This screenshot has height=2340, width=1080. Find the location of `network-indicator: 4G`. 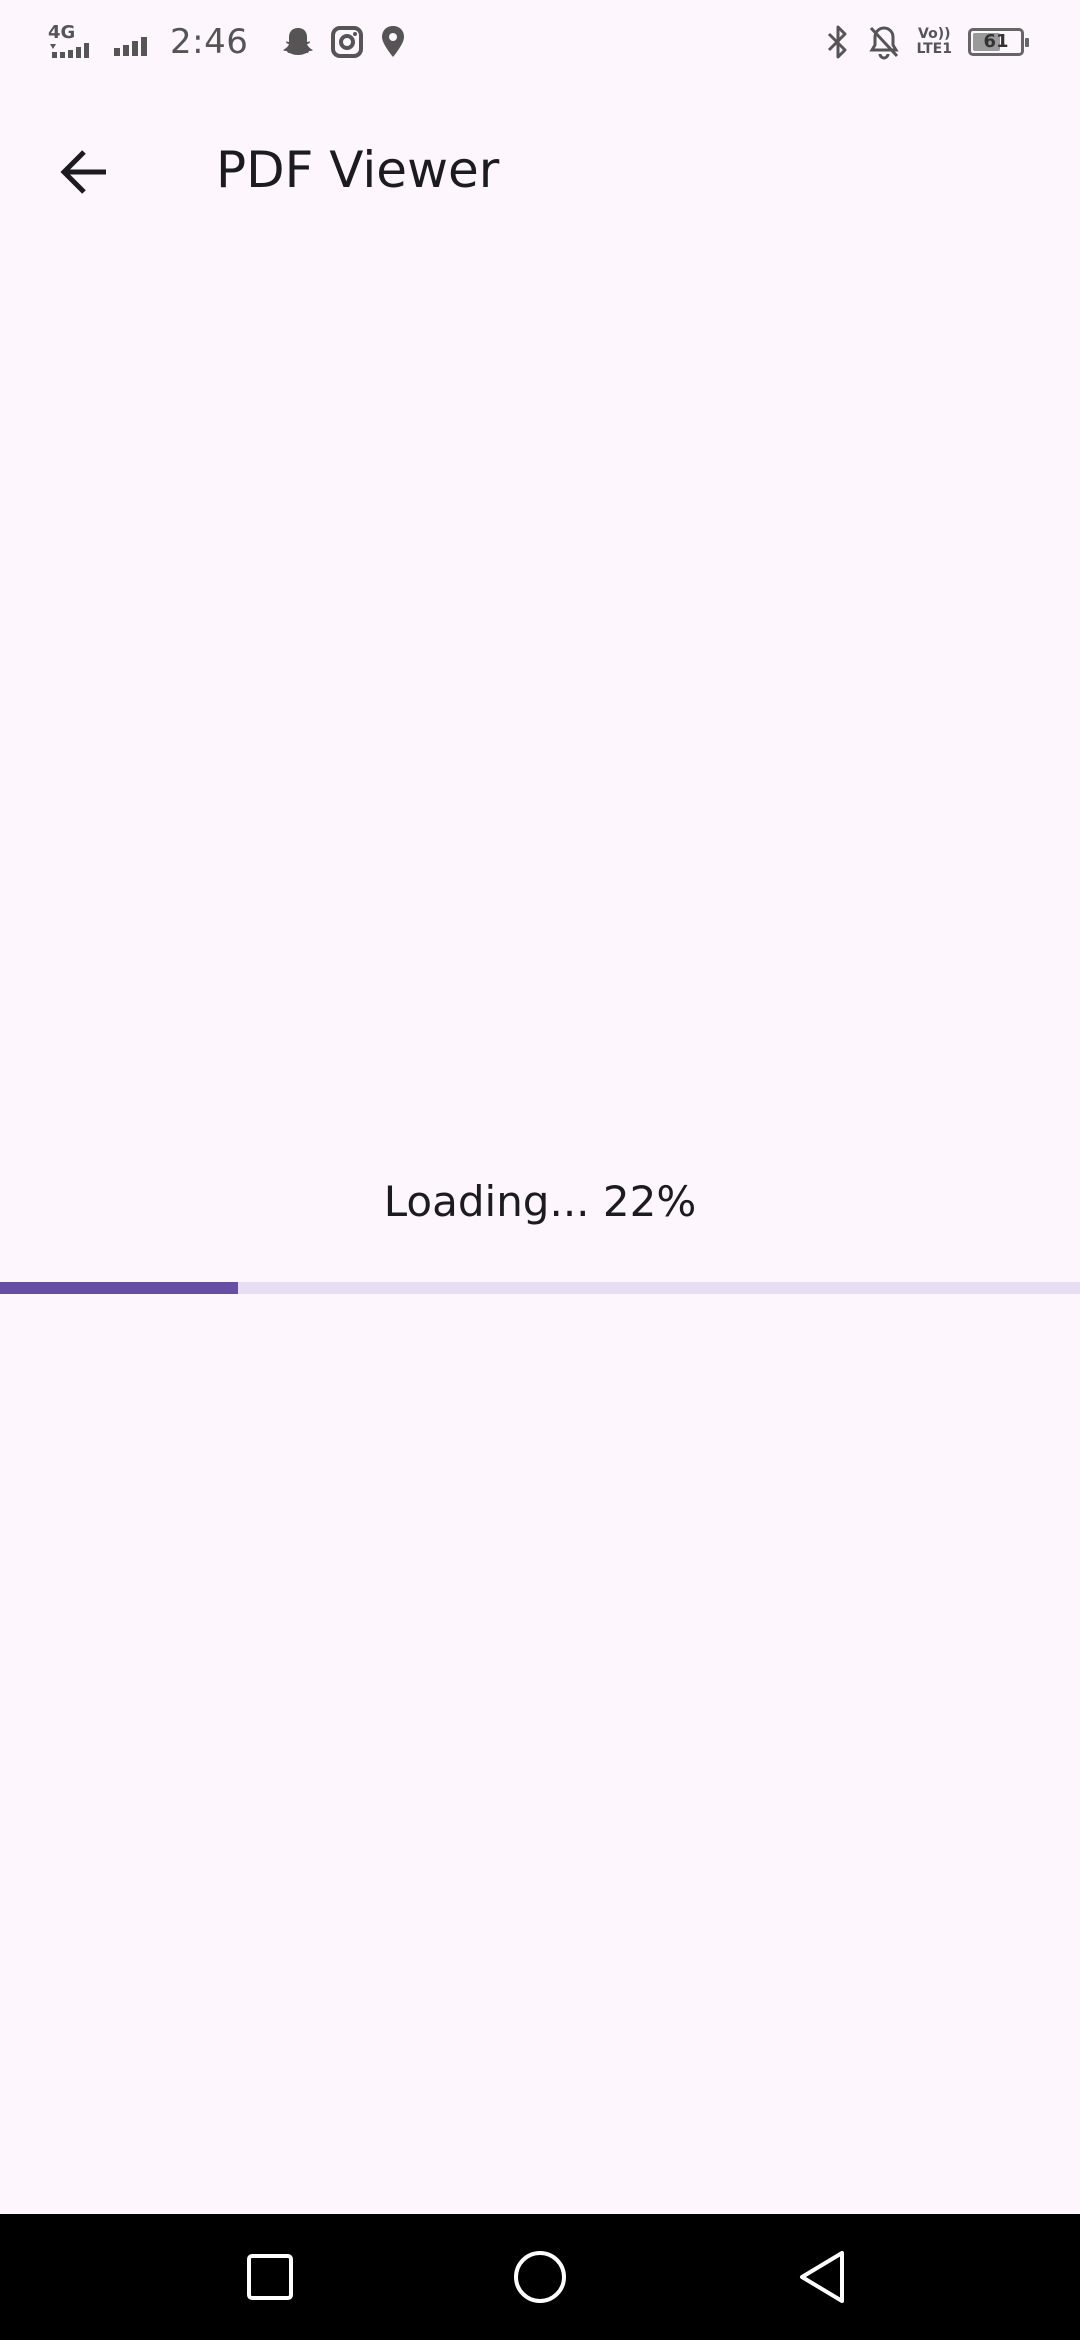

network-indicator: 4G is located at coordinates (73, 42).